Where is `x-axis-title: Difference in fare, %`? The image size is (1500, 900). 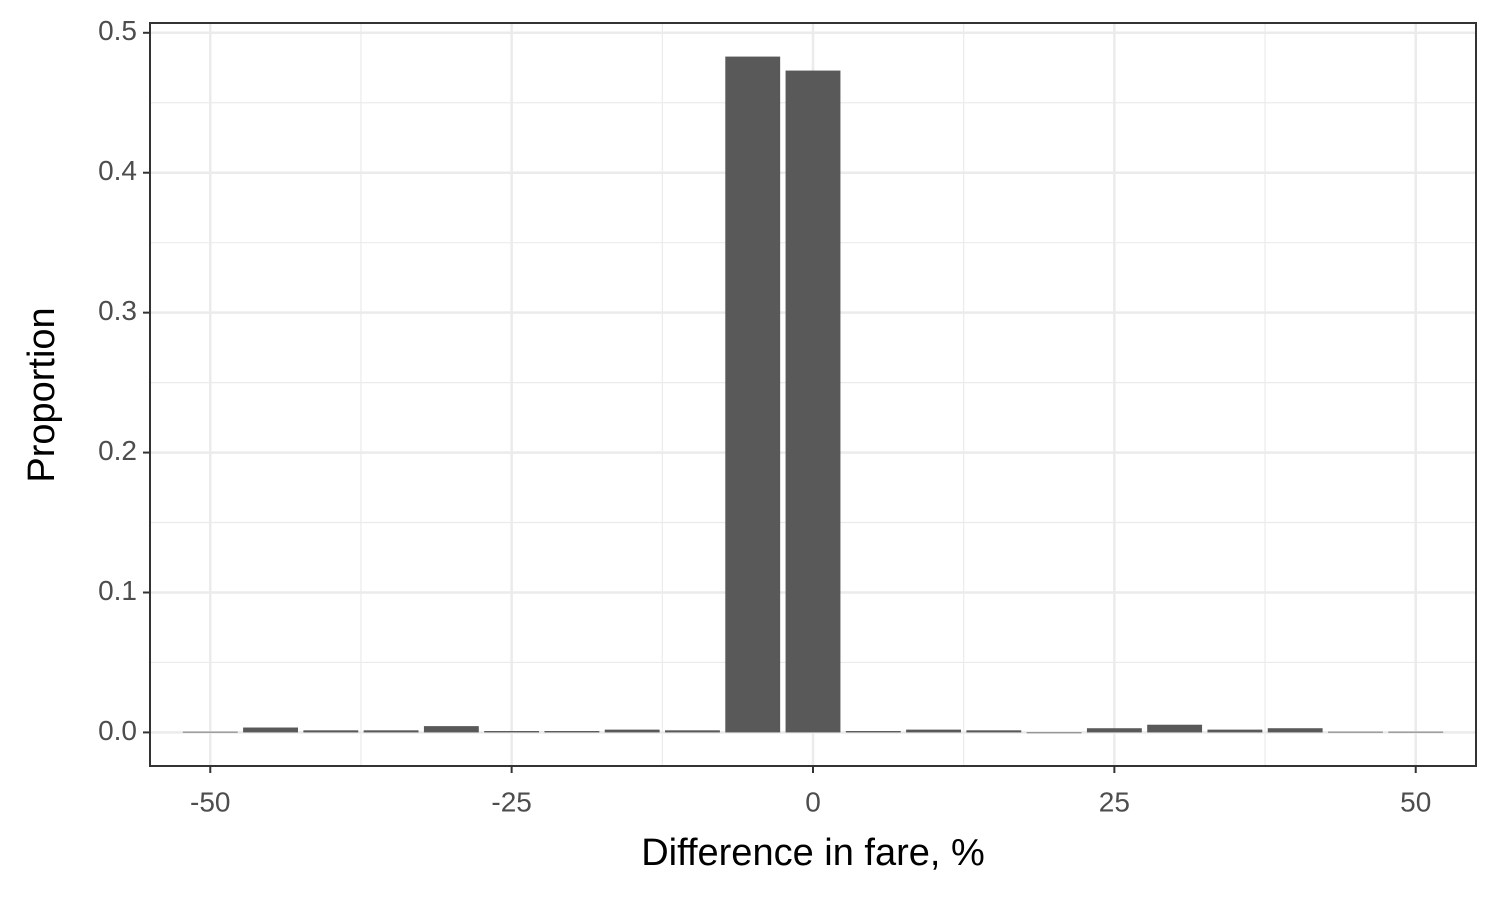 x-axis-title: Difference in fare, % is located at coordinates (813, 853).